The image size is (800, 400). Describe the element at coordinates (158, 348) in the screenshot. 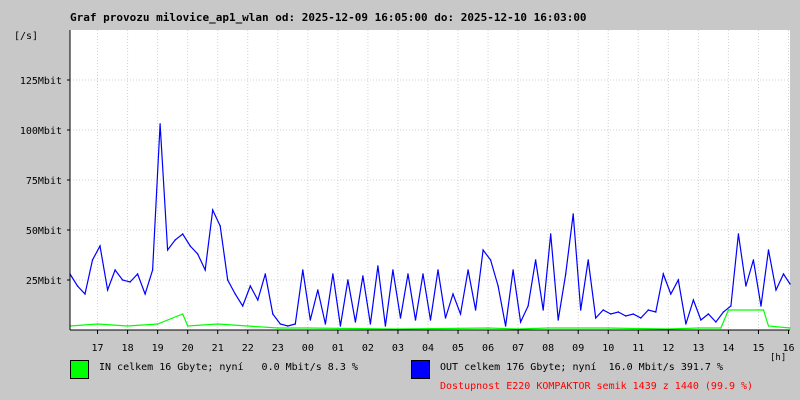

I see `x-tick-label: 19` at that location.